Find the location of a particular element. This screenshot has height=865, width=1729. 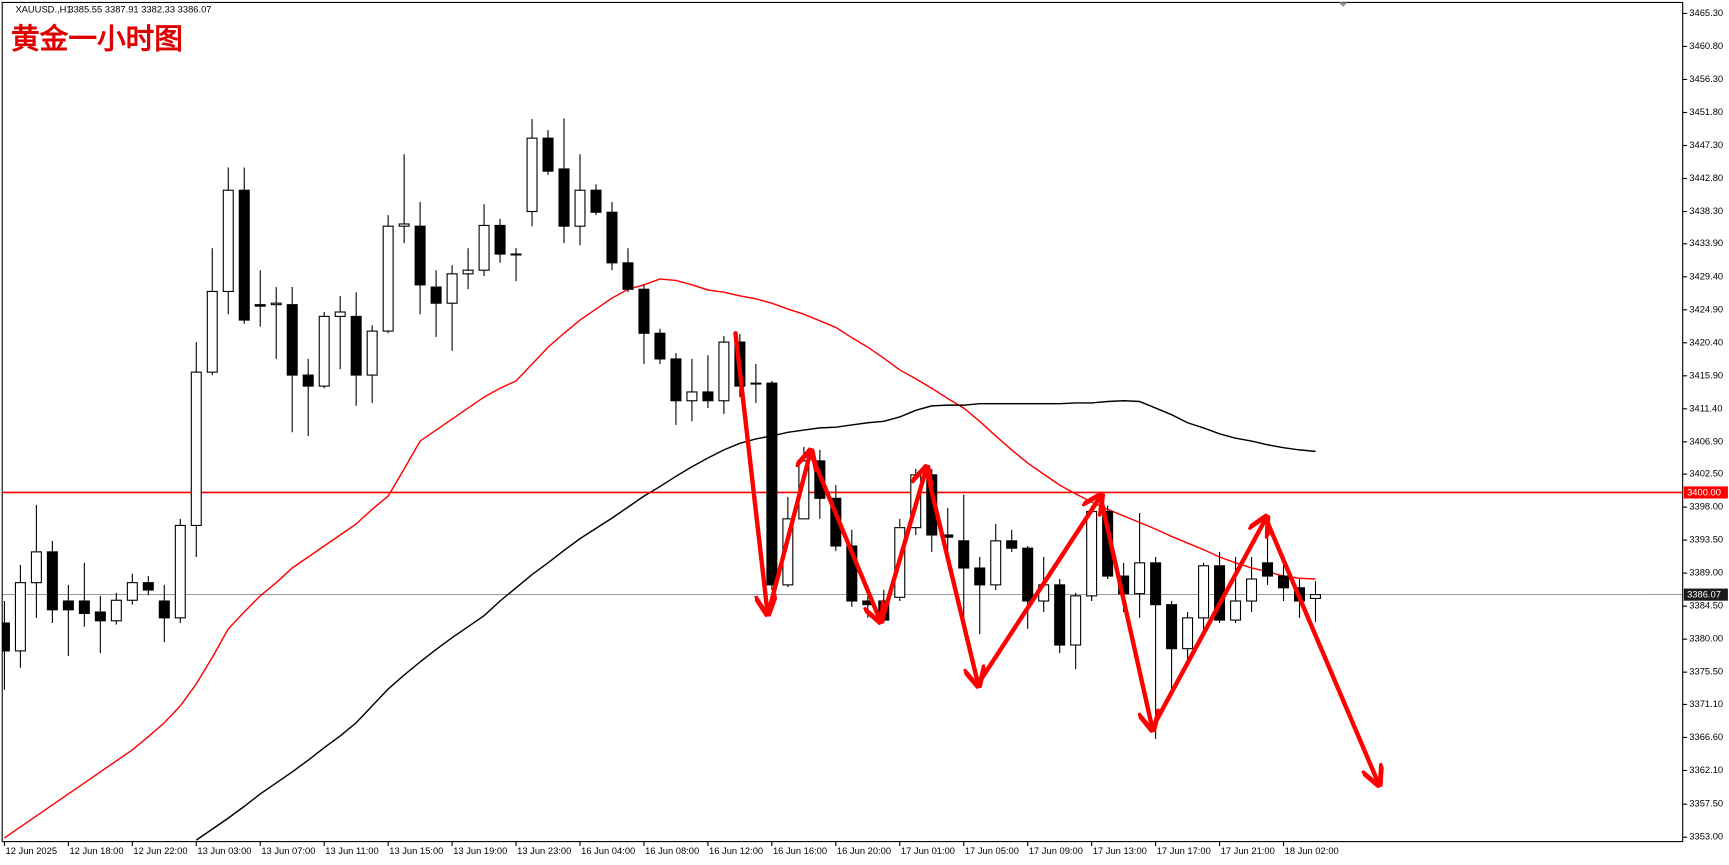

x-tick-label: 12 Jun 18:00 is located at coordinates (96, 851).